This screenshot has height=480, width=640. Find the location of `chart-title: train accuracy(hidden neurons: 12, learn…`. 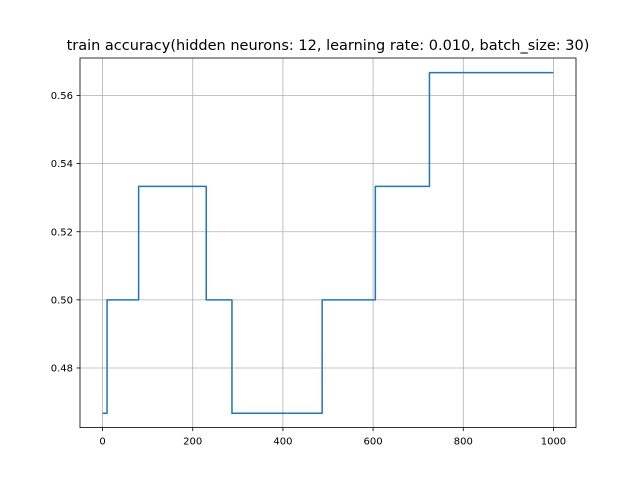

chart-title: train accuracy(hidden neurons: 12, learn… is located at coordinates (328, 46).